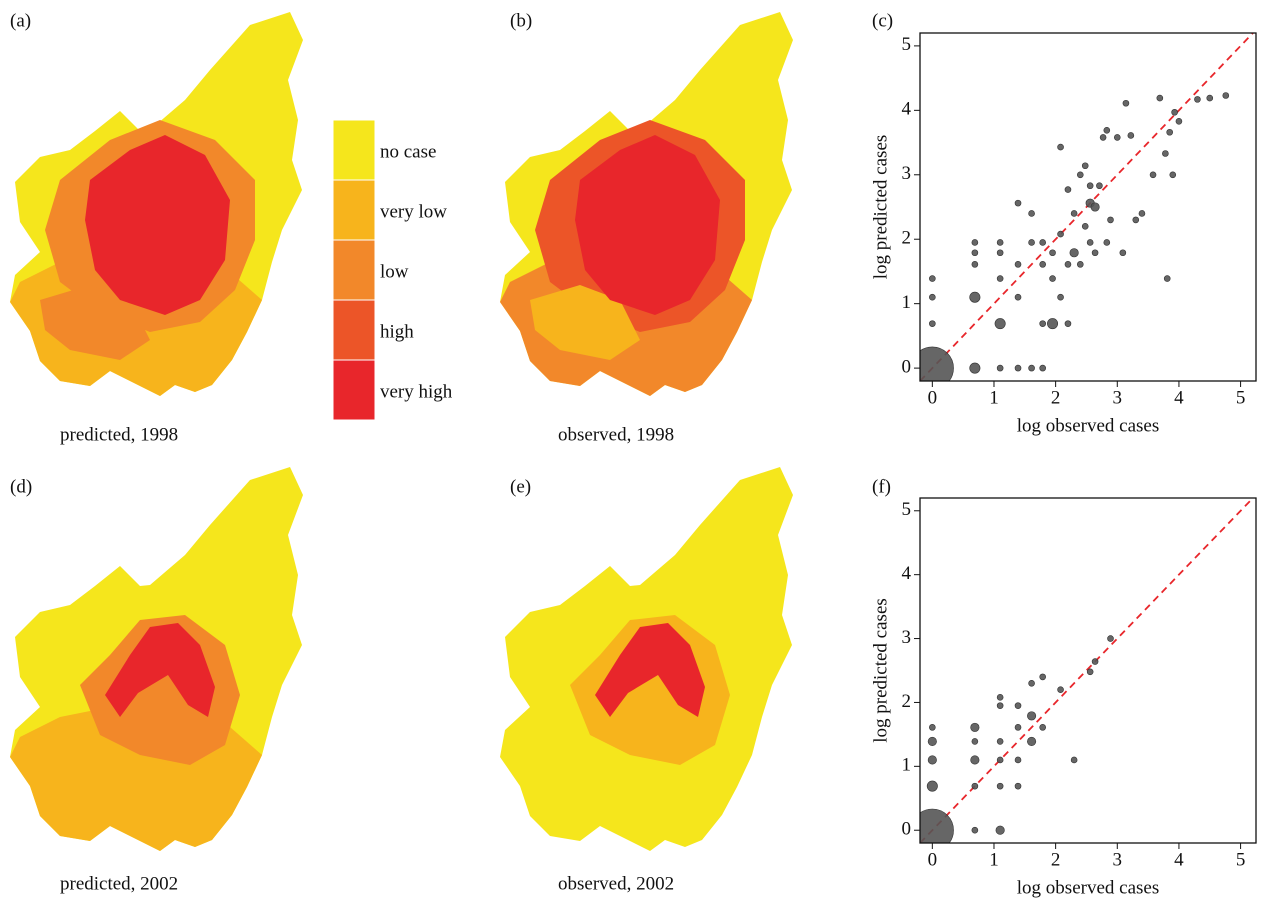  Describe the element at coordinates (646, 659) in the screenshot. I see `map-observed-2002` at that location.